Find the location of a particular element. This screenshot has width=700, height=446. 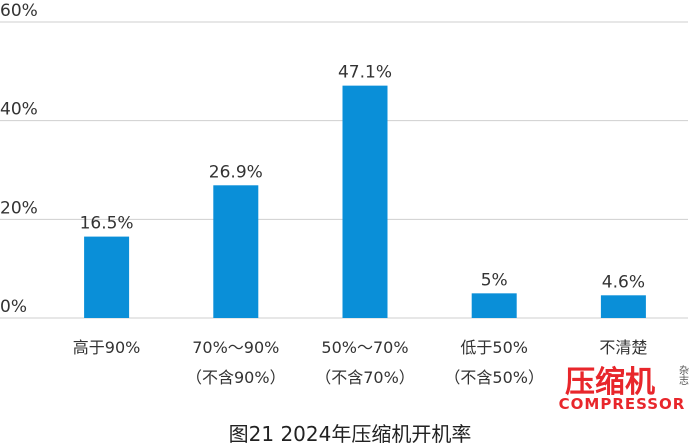

logo-side: 杂志 is located at coordinates (683, 375).